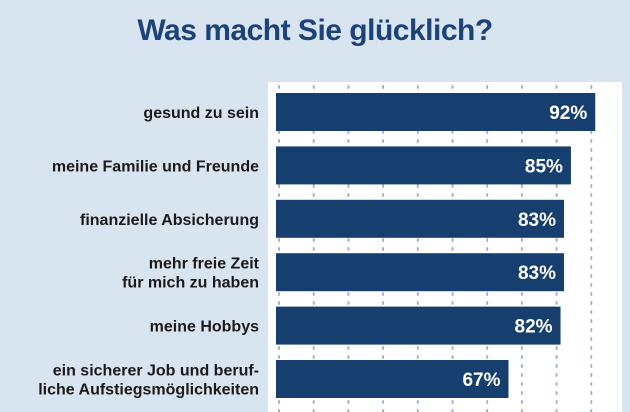  I want to click on category-label: gesund zu sein, so click(201, 113).